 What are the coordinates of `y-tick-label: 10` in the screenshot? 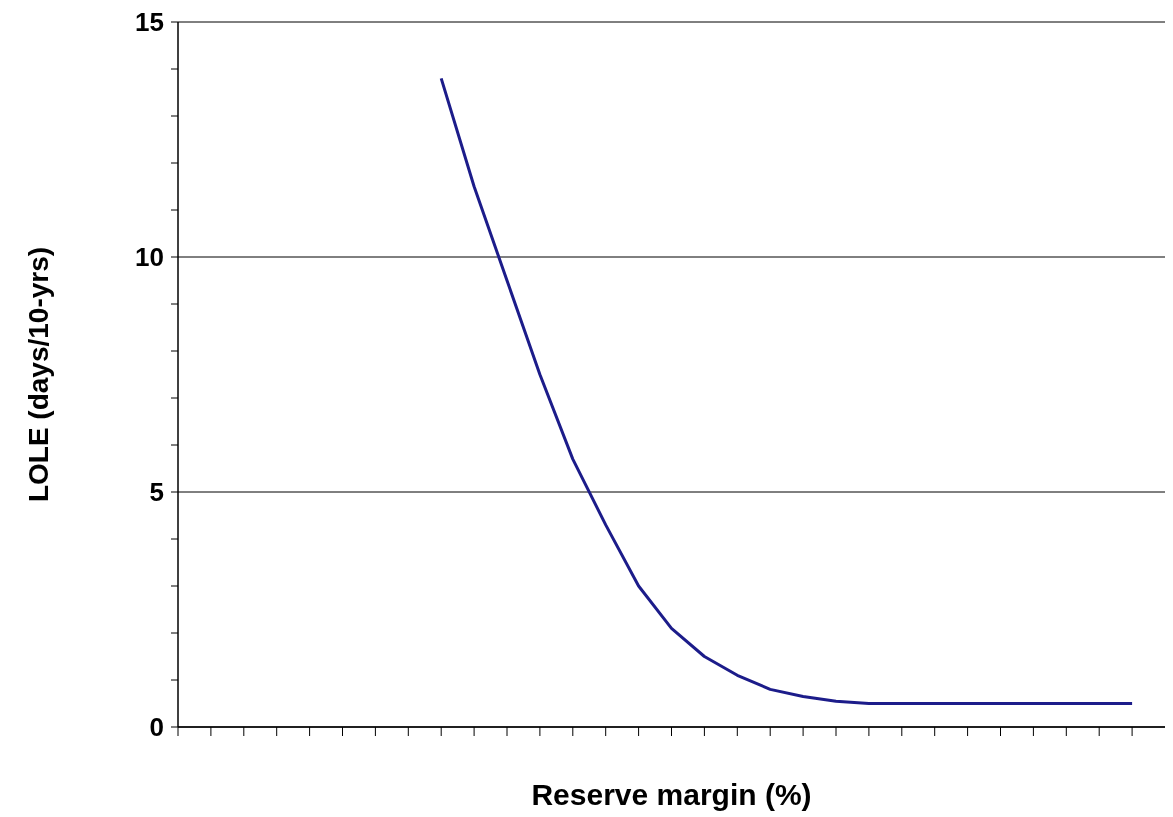 It's located at (149, 257).